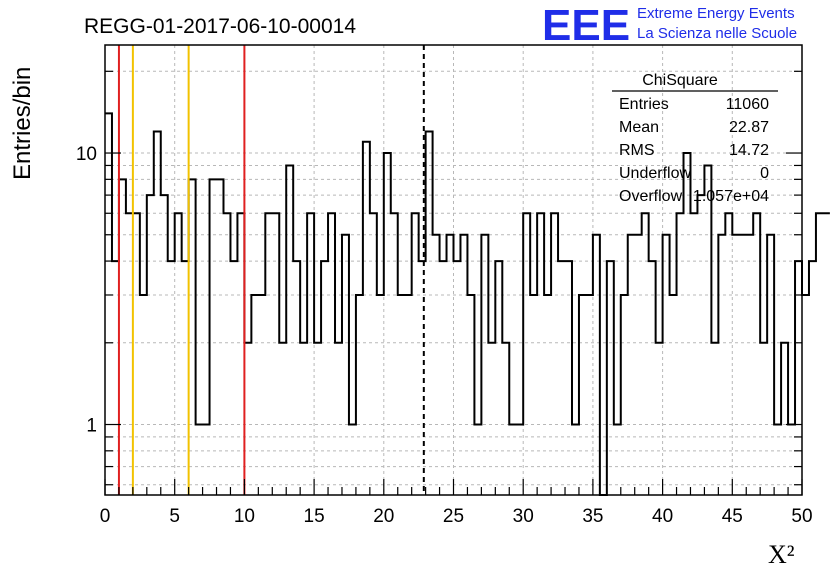 The height and width of the screenshot is (572, 836). What do you see at coordinates (22, 123) in the screenshot?
I see `y-axis-title: Entries/bin` at bounding box center [22, 123].